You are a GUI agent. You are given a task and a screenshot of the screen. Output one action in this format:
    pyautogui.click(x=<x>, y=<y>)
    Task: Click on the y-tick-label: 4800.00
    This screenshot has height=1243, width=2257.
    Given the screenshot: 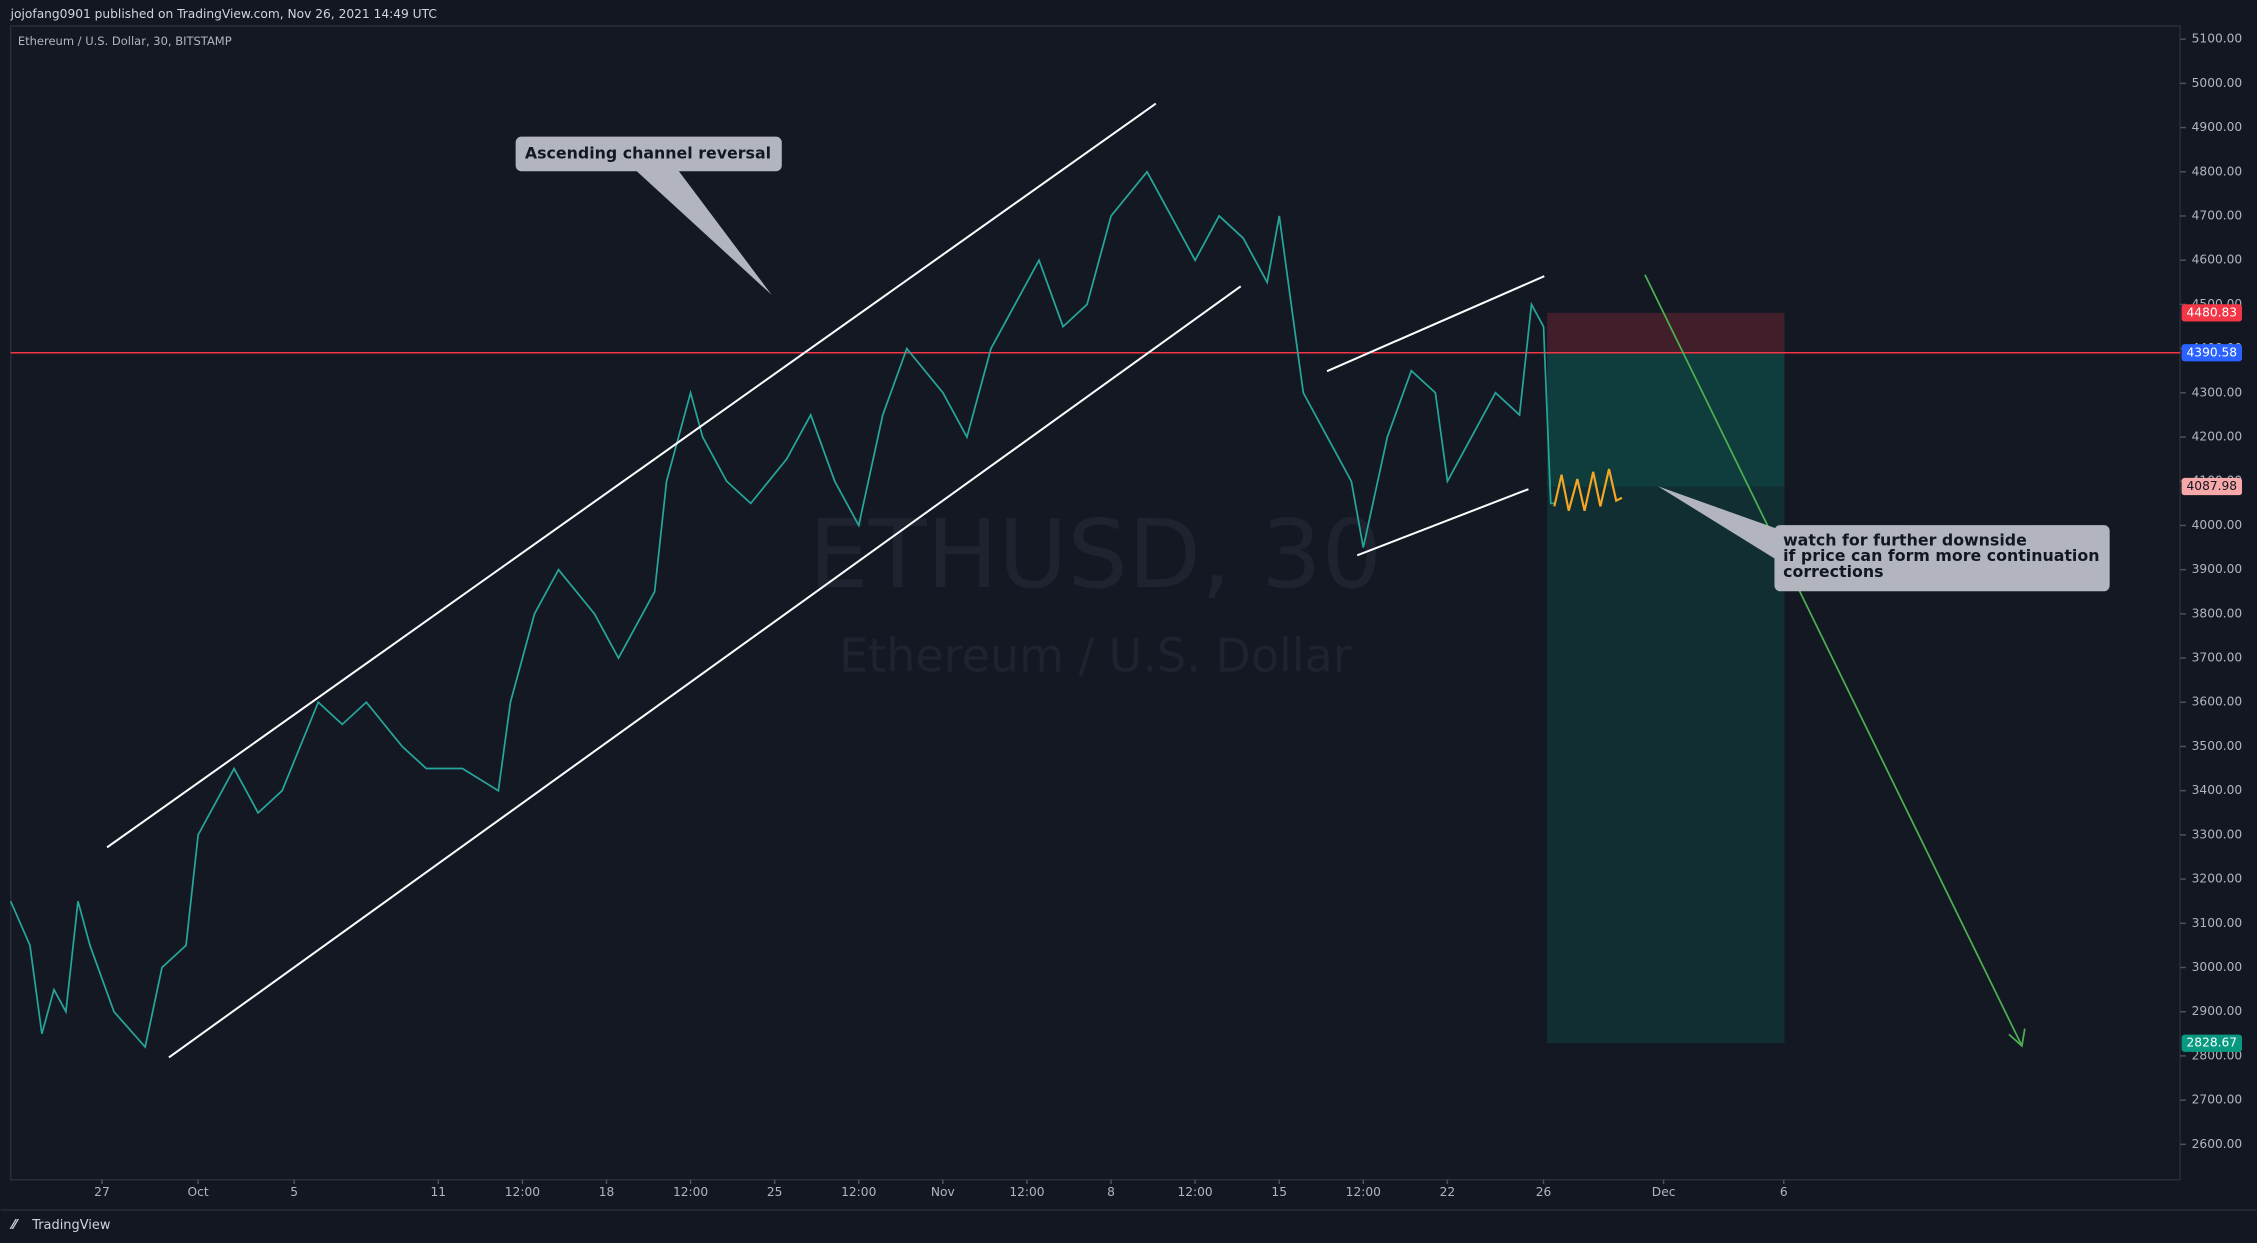 What is the action you would take?
    pyautogui.click(x=2217, y=171)
    